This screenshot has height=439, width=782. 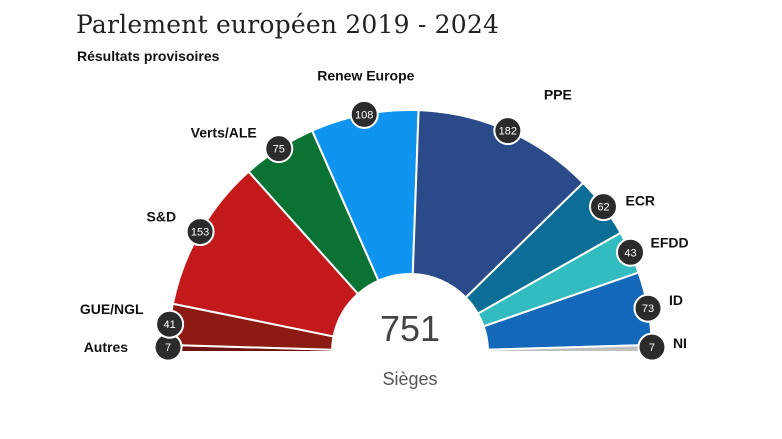 I want to click on seat-count-label: 182, so click(x=508, y=132).